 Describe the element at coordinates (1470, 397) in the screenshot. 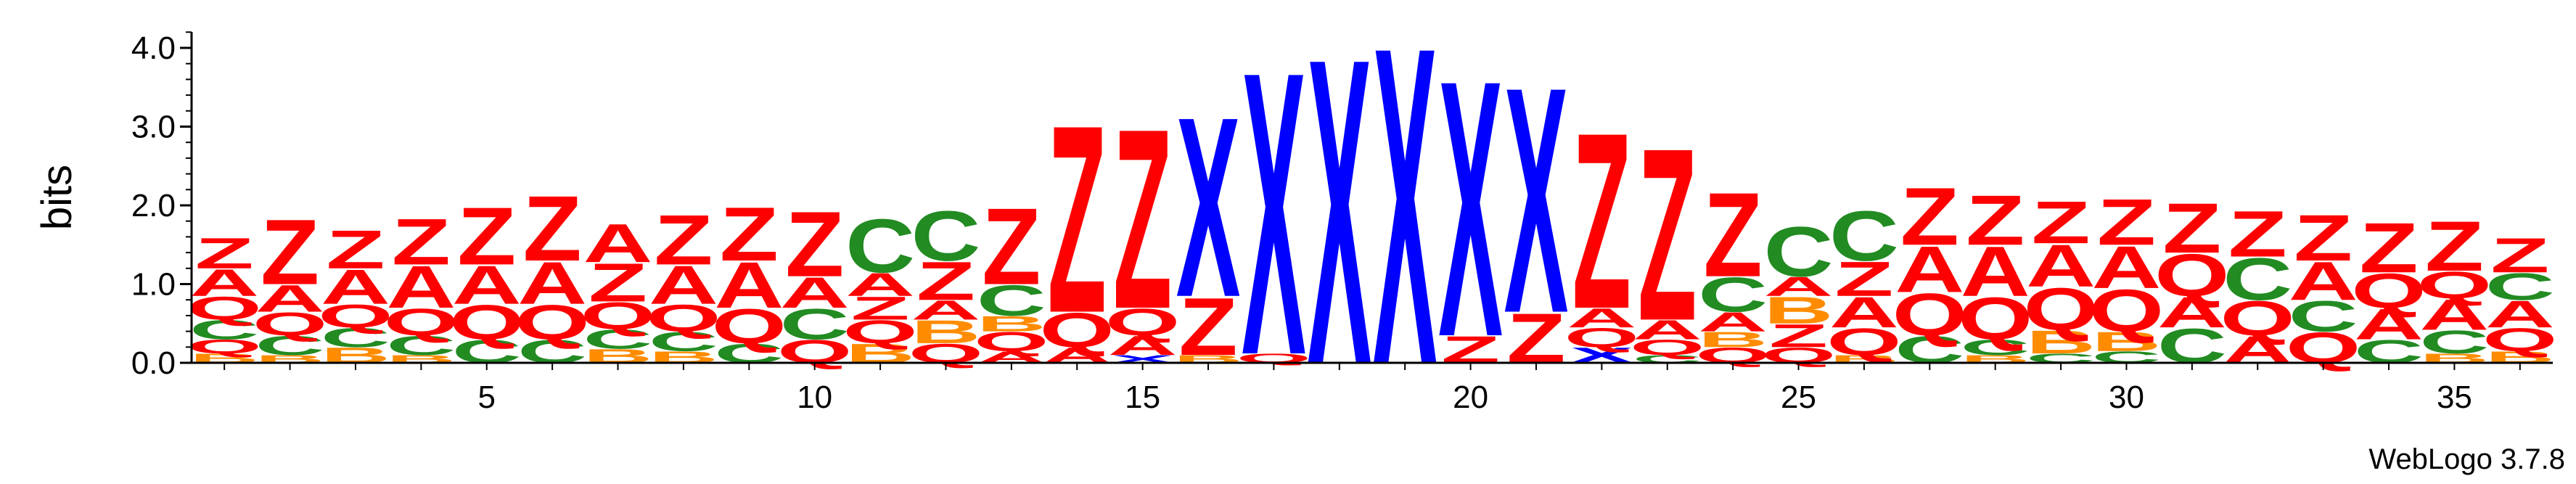

I see `x-tick-label: 20` at that location.